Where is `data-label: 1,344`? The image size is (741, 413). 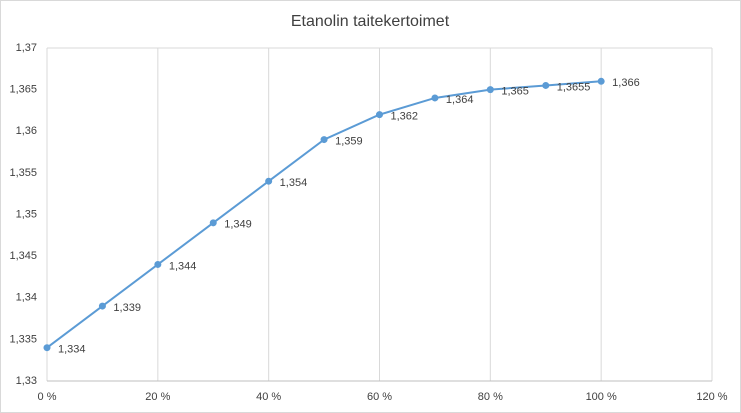
data-label: 1,344 is located at coordinates (183, 266).